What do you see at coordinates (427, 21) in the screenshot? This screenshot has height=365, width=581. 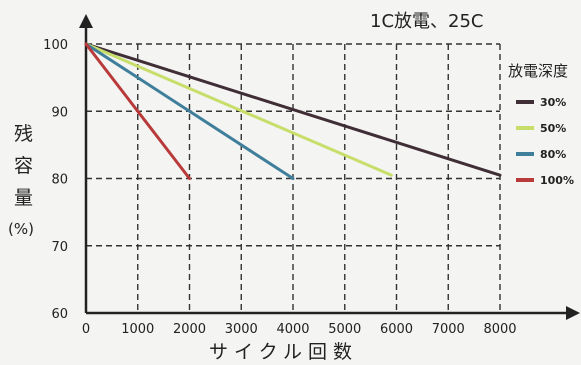 I see `chart-condition: 1C放電、25C` at bounding box center [427, 21].